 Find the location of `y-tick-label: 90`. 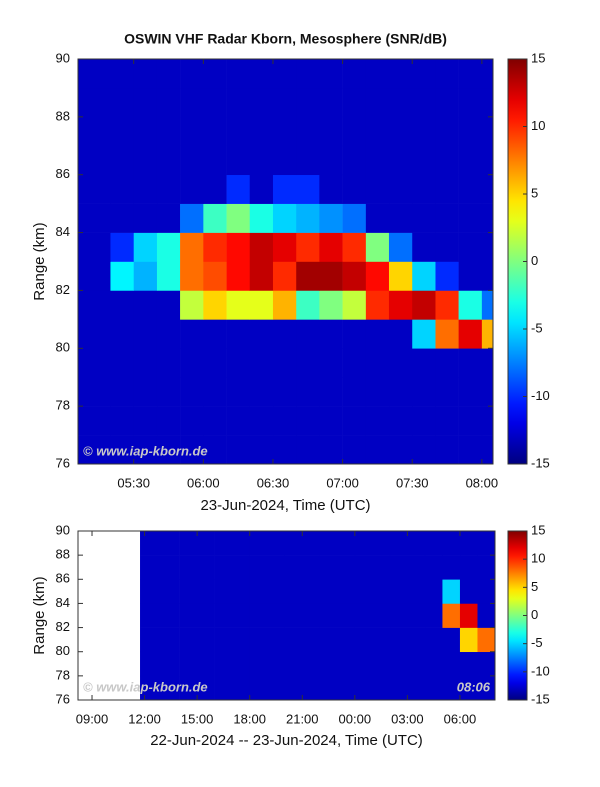

y-tick-label: 90 is located at coordinates (63, 57).